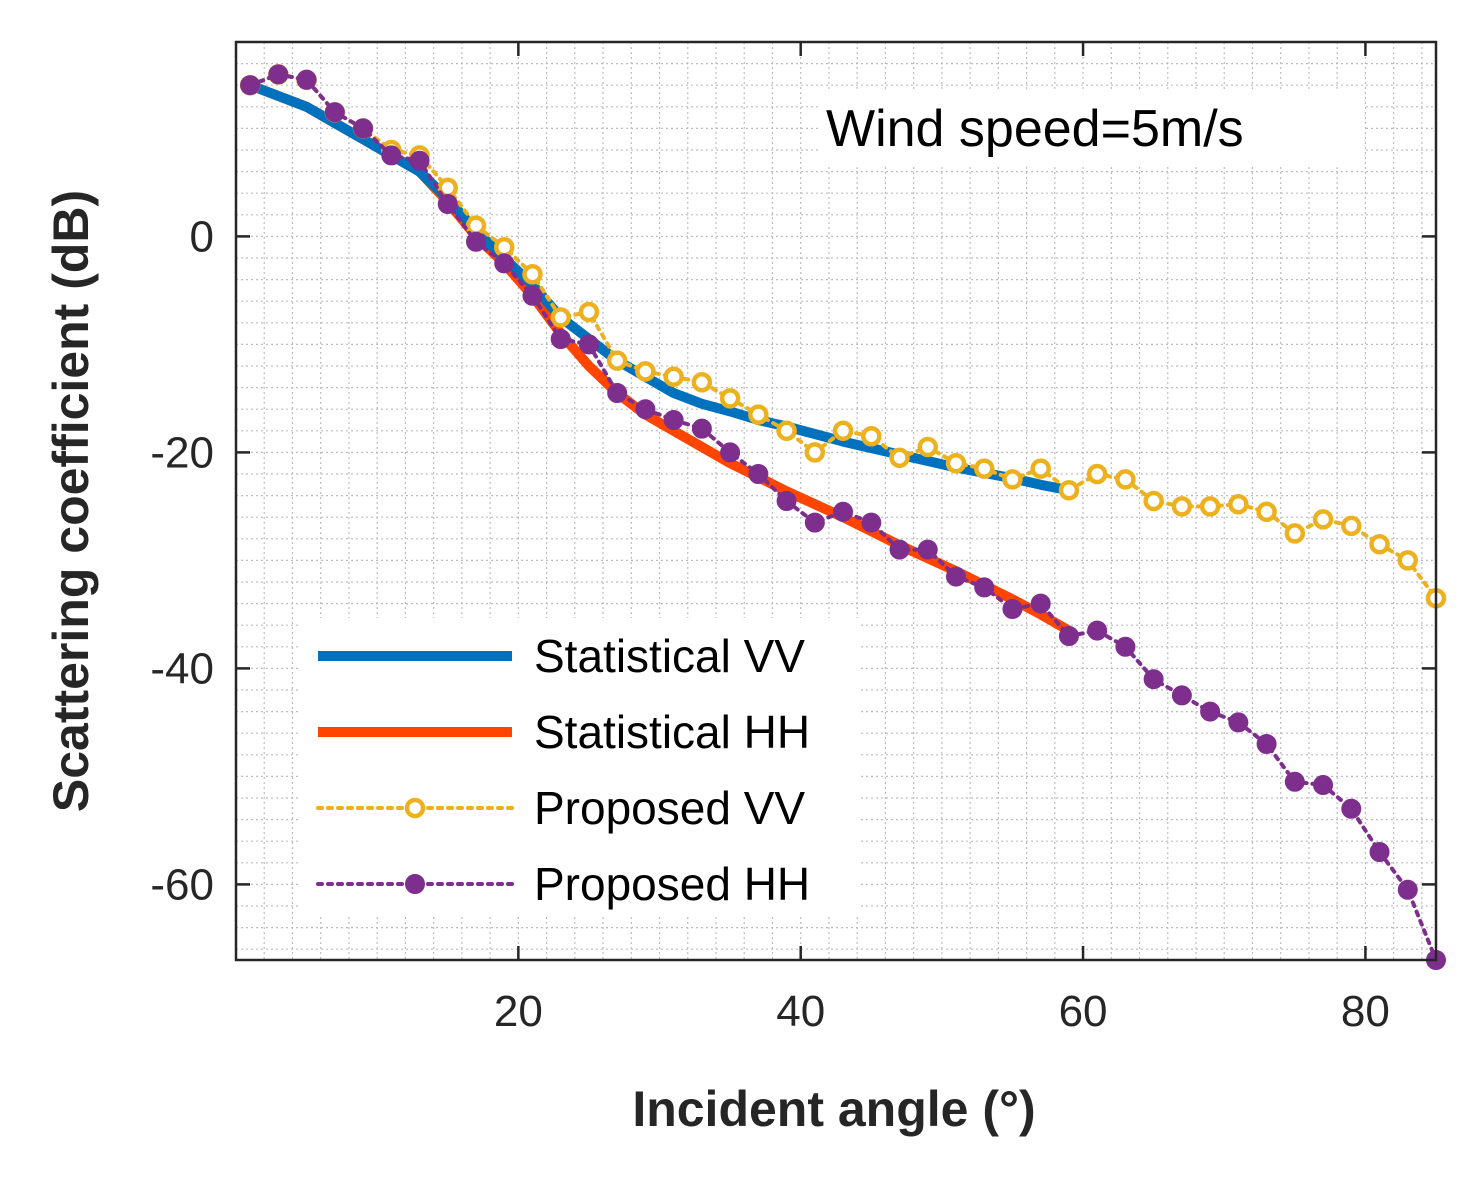  What do you see at coordinates (669, 808) in the screenshot?
I see `legend-label-proposed-vv: Proposed VV` at bounding box center [669, 808].